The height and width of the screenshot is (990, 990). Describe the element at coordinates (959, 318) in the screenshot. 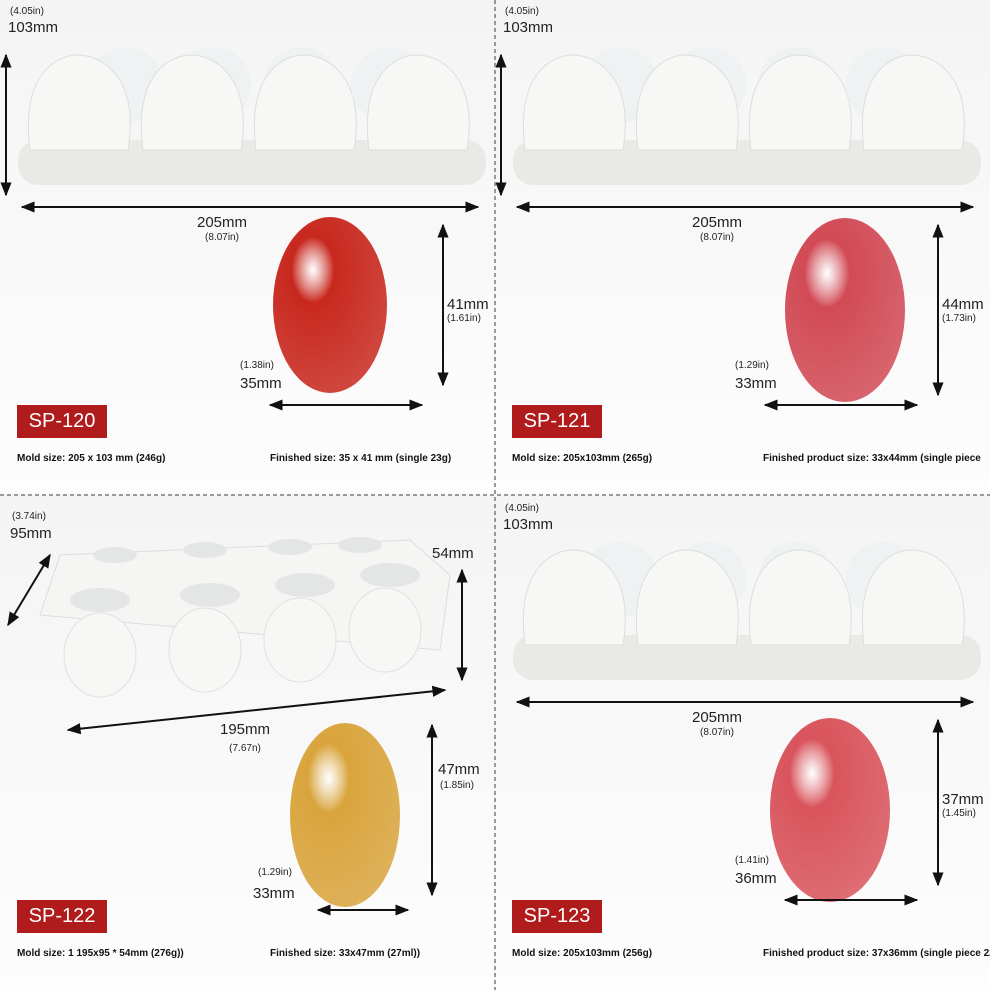

I see `dimension-label: (1.73in)` at that location.